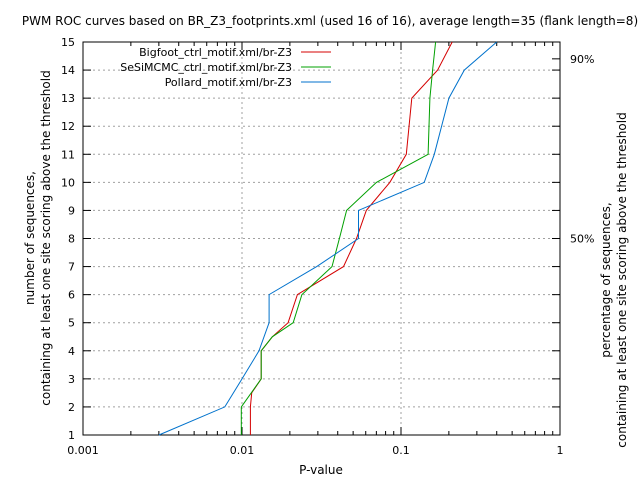  What do you see at coordinates (68, 154) in the screenshot?
I see `y-tick-label: 11` at bounding box center [68, 154].